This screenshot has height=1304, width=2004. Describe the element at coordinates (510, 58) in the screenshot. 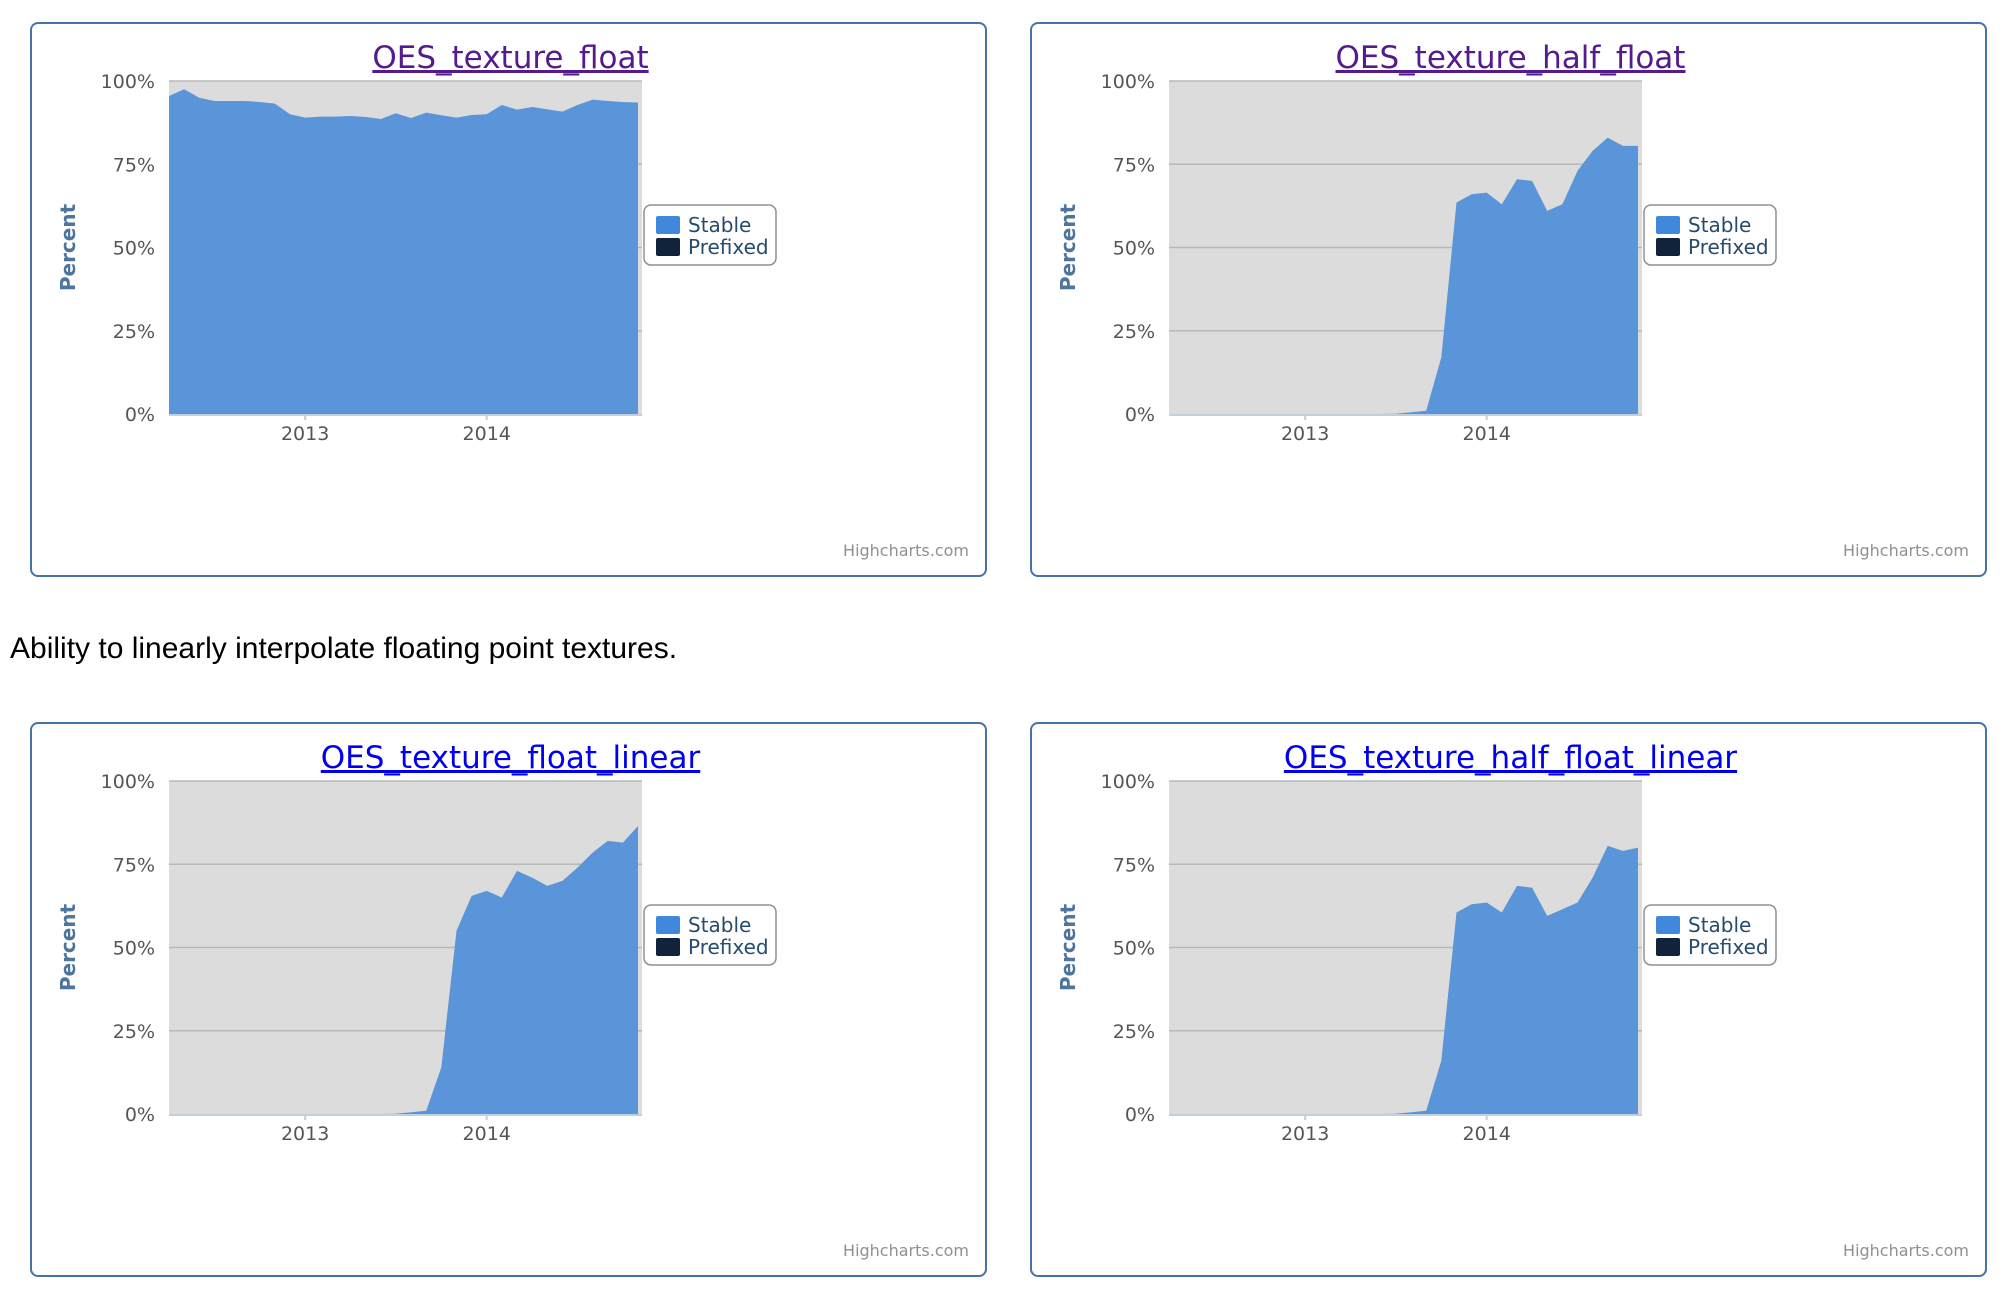

I see `chart-title-link: OES_texture_float` at that location.